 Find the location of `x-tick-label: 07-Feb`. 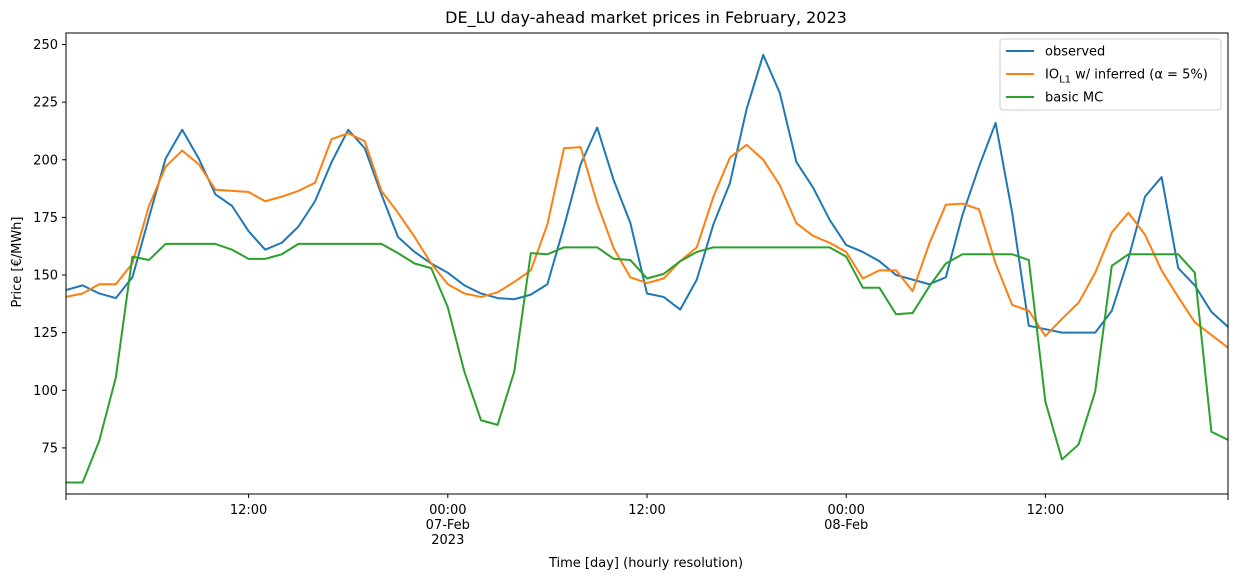

x-tick-label: 07-Feb is located at coordinates (448, 525).